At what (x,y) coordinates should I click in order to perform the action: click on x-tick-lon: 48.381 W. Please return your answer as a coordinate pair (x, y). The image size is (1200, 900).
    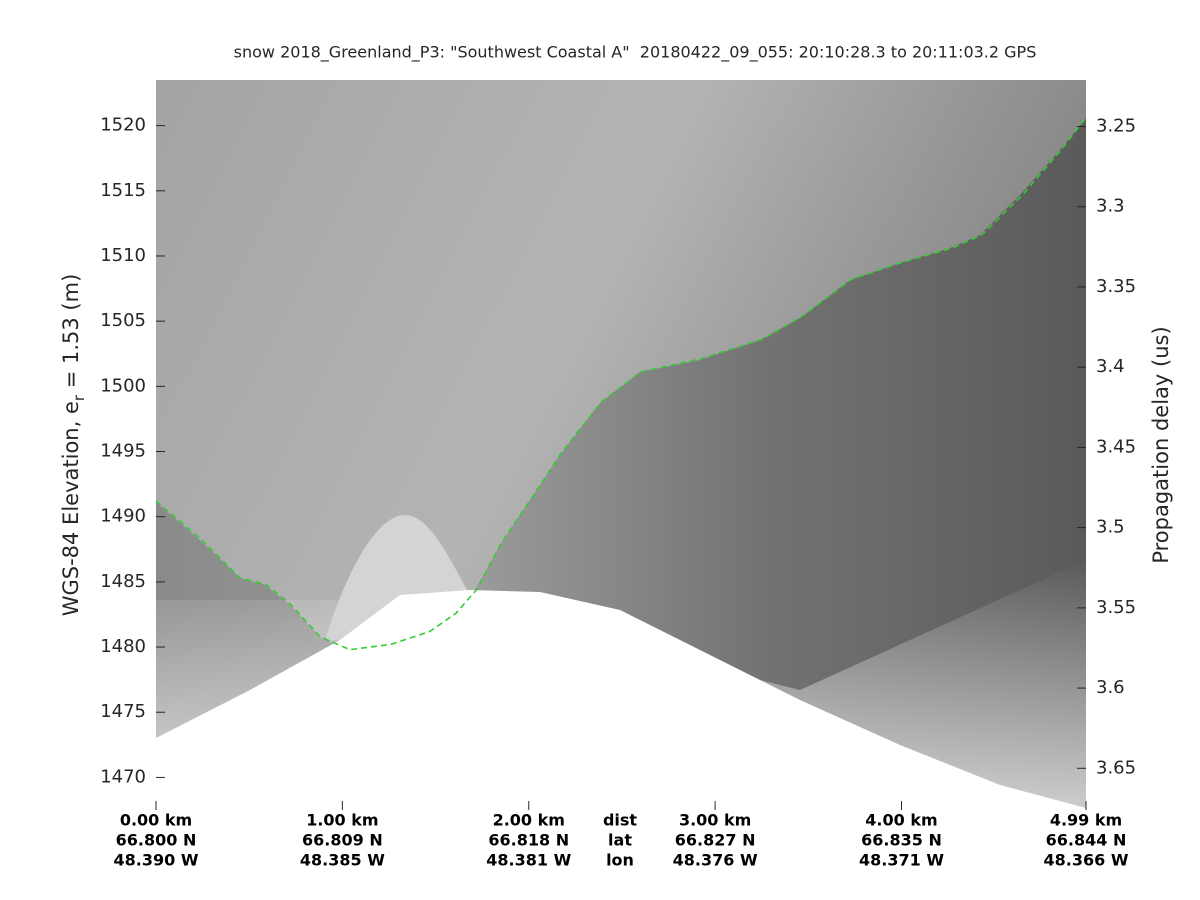
    Looking at the image, I should click on (528, 860).